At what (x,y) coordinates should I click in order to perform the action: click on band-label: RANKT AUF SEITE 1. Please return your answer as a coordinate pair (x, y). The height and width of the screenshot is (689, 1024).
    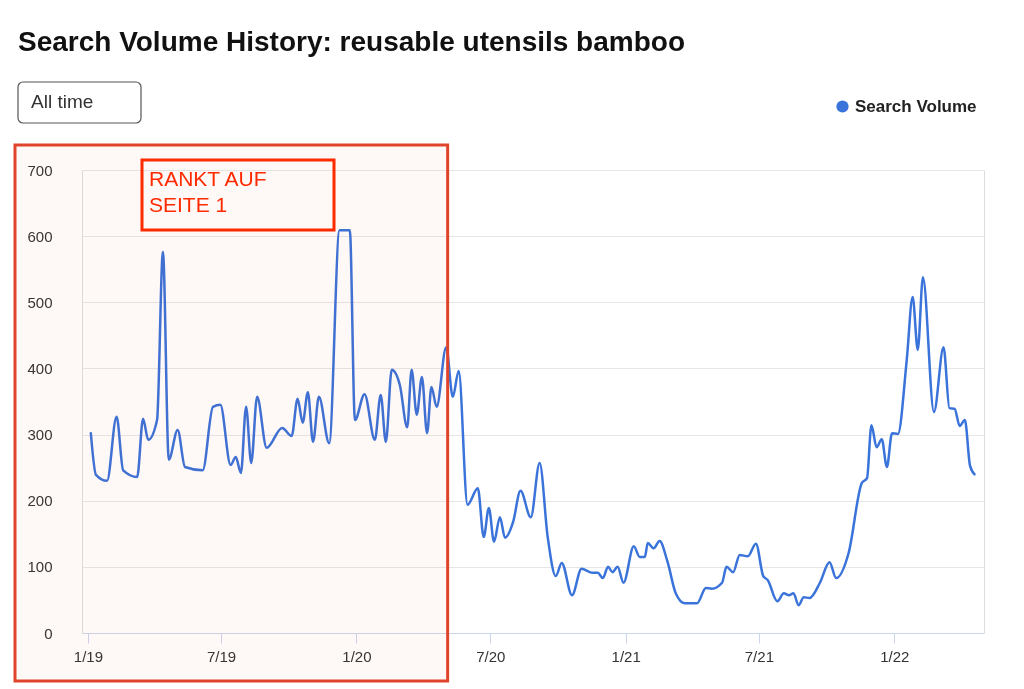
    Looking at the image, I should click on (208, 191).